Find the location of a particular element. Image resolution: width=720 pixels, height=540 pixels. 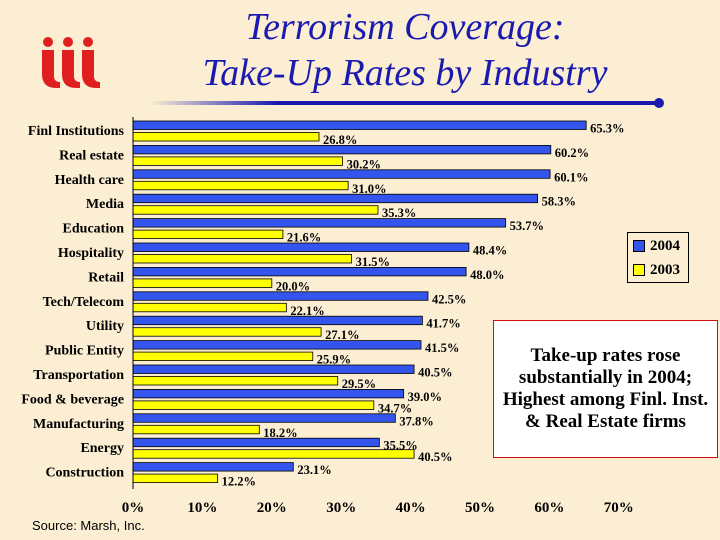

bar-2004-energy is located at coordinates (256, 442).